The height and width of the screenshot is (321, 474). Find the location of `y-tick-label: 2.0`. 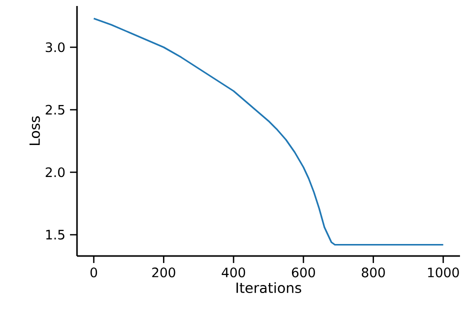

y-tick-label: 2.0 is located at coordinates (55, 172).